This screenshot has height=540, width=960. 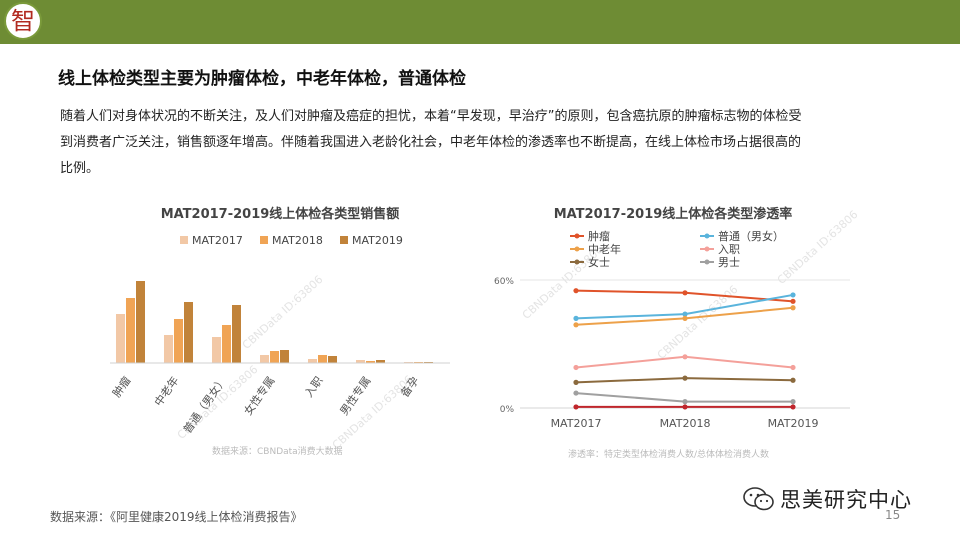 What do you see at coordinates (176, 517) in the screenshot?
I see `source-note: 数据来源：《阿里健康2019线上体检消费报告》` at bounding box center [176, 517].